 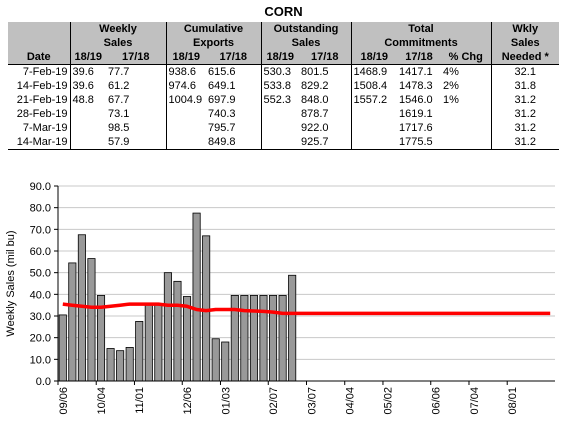 What do you see at coordinates (513, 401) in the screenshot?
I see `x-tick-label: 08/01` at bounding box center [513, 401].